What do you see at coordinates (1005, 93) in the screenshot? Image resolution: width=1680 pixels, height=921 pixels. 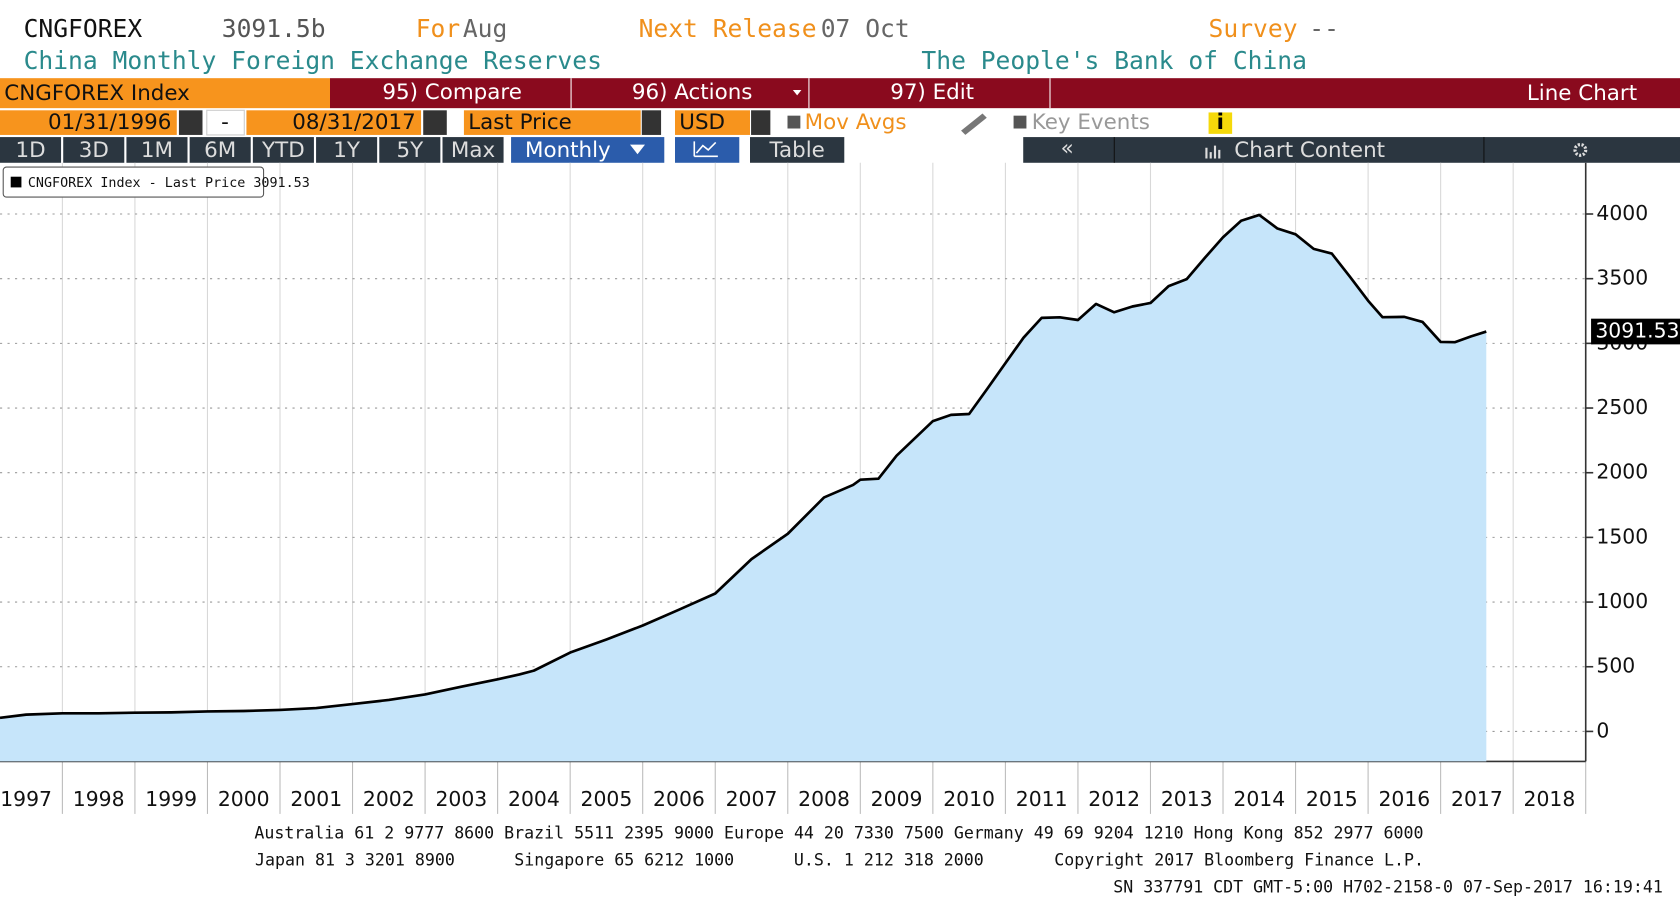 I see `menu-bar` at bounding box center [1005, 93].